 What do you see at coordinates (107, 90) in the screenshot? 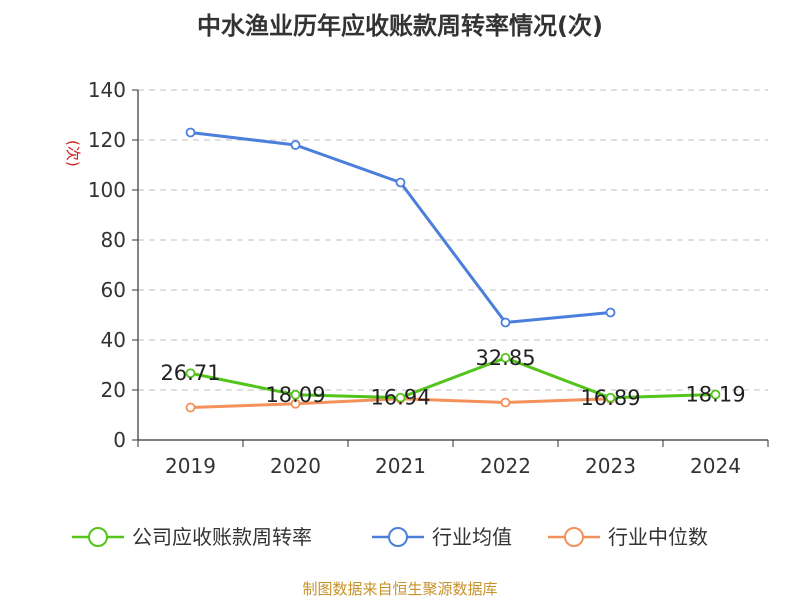
I see `y-tick-label: 140` at bounding box center [107, 90].